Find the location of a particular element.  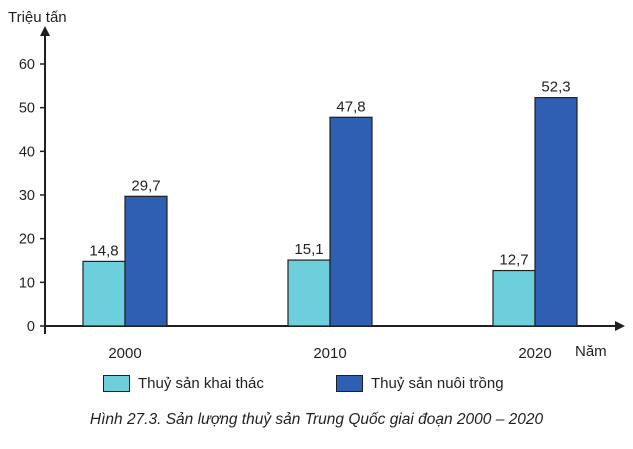

legend-swatch-khai-thac is located at coordinates (116, 383).